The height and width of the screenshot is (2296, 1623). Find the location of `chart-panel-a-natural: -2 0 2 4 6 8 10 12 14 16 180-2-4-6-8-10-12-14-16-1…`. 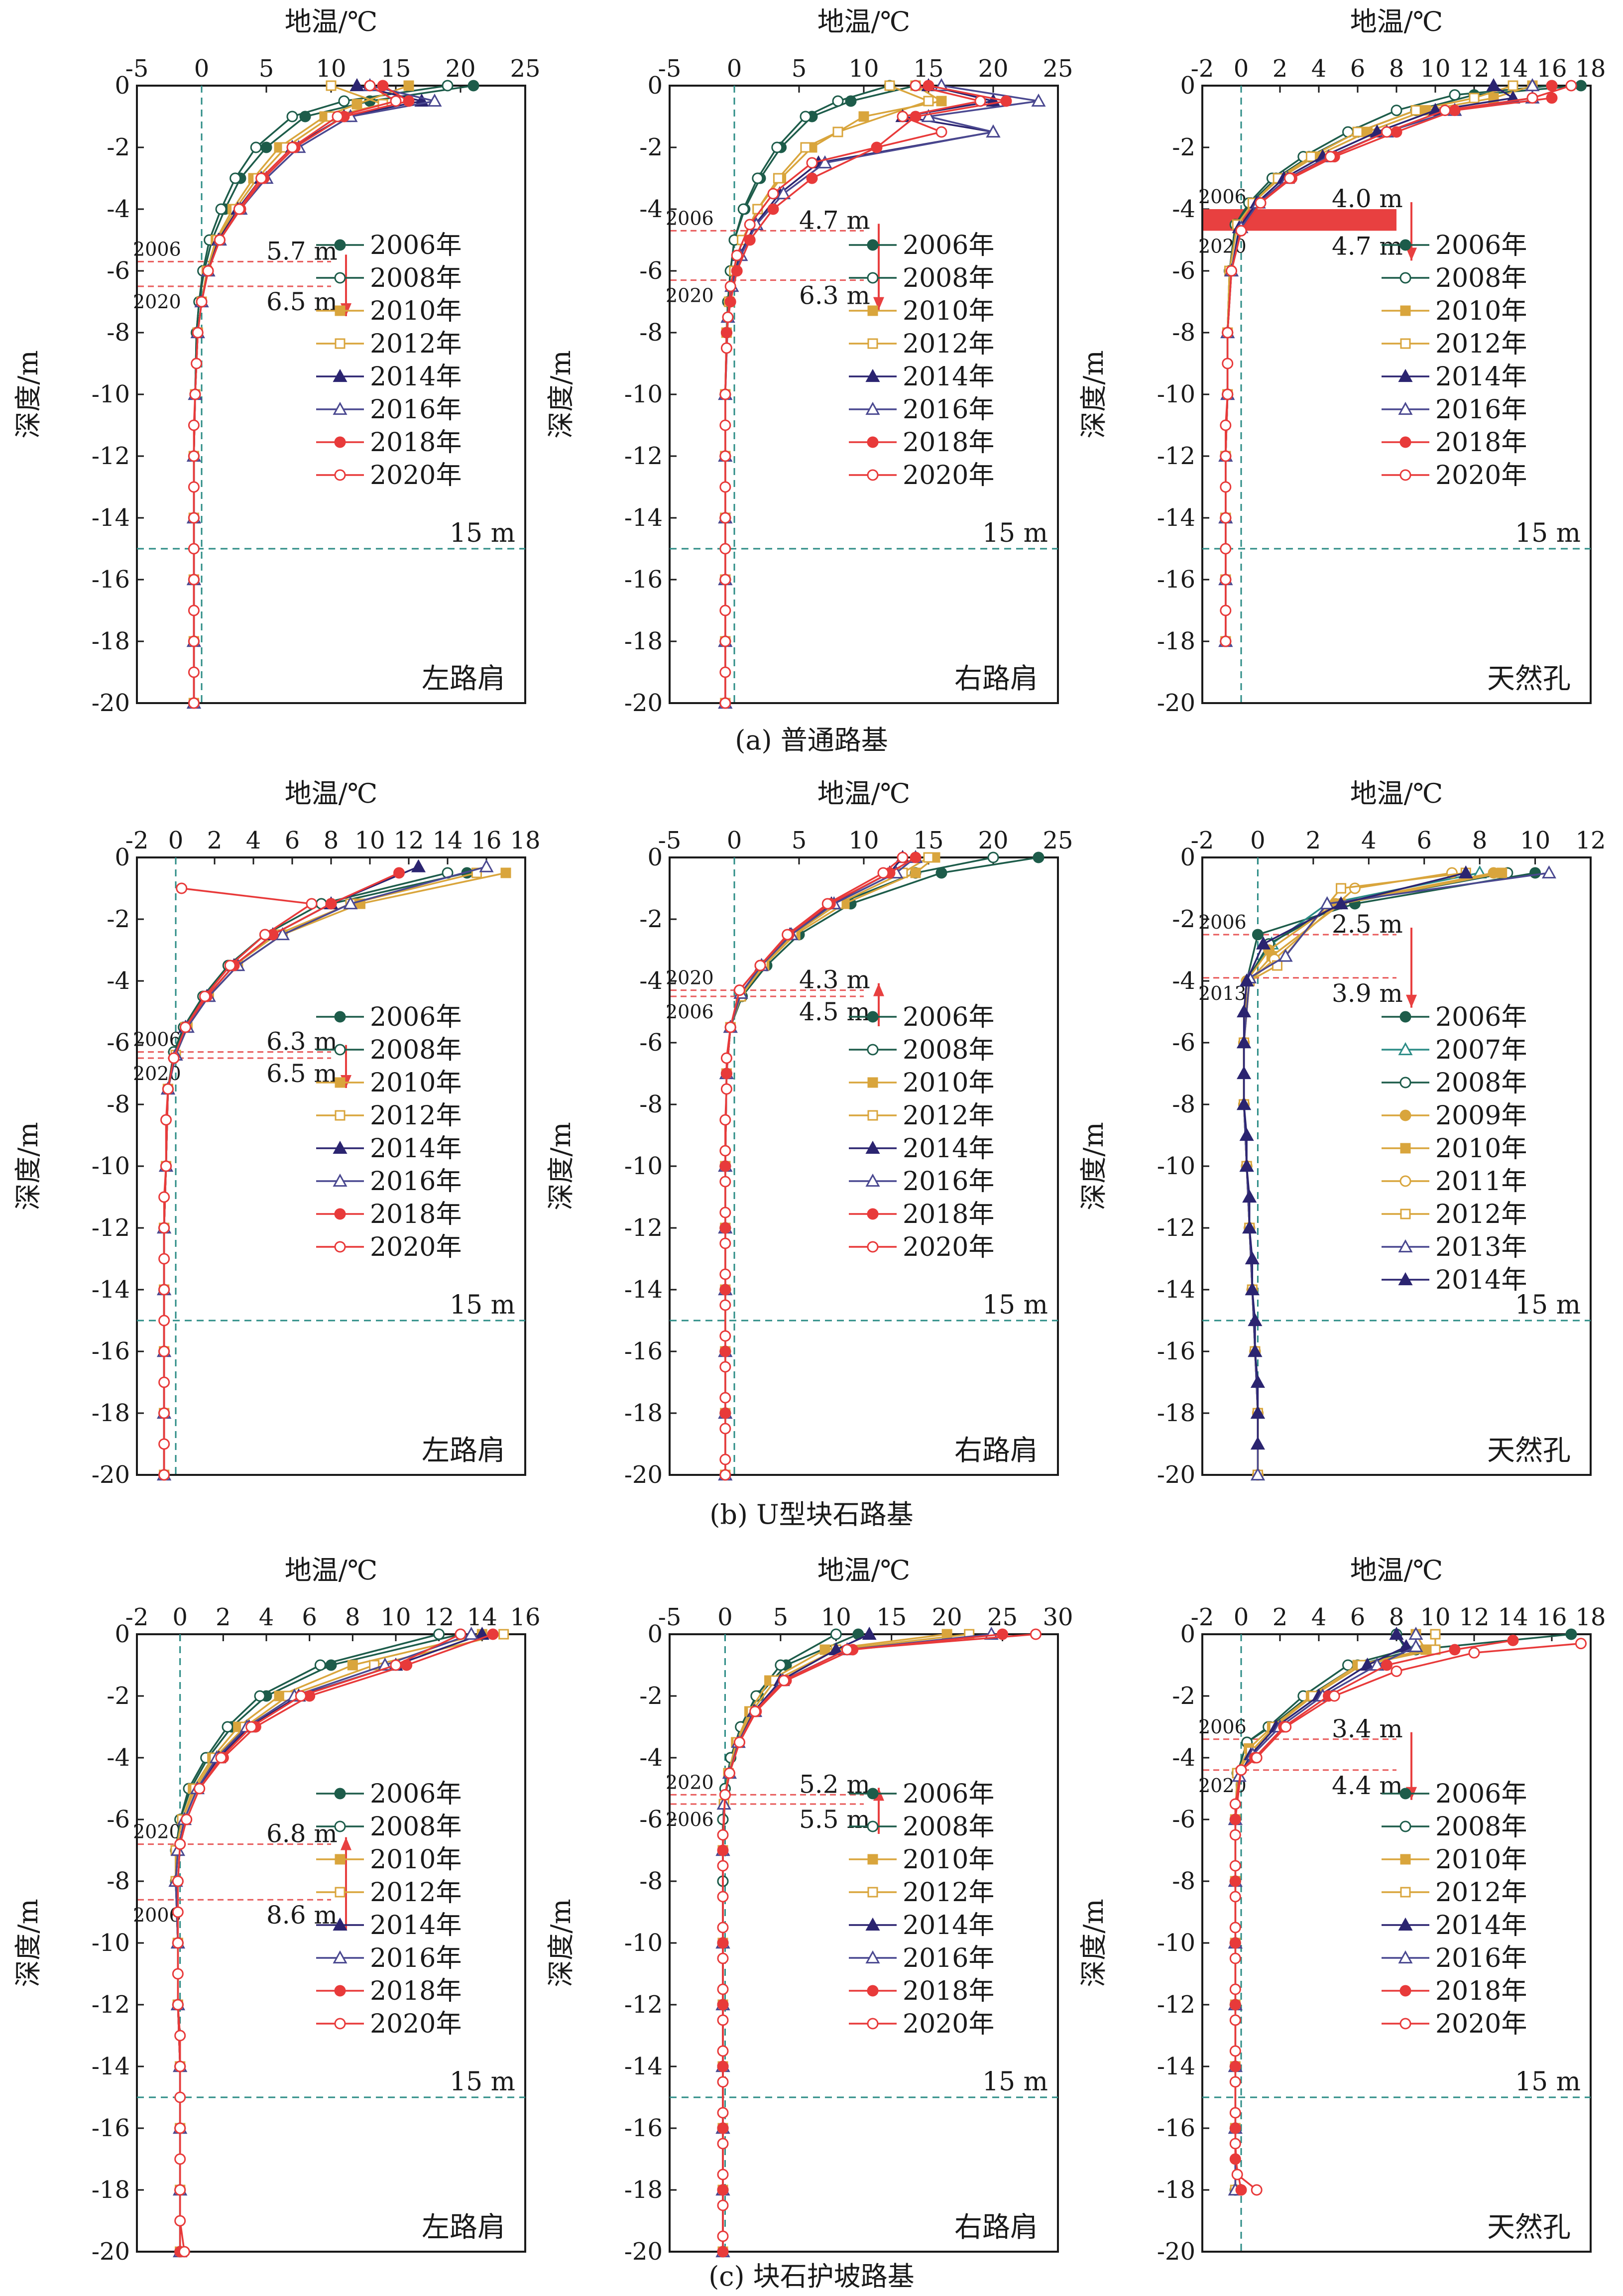

chart-panel-a-natural: -2 0 2 4 6 8 10 12 14 16 180-2-4-6-8-10-12-14-16-1… is located at coordinates (1342, 361).